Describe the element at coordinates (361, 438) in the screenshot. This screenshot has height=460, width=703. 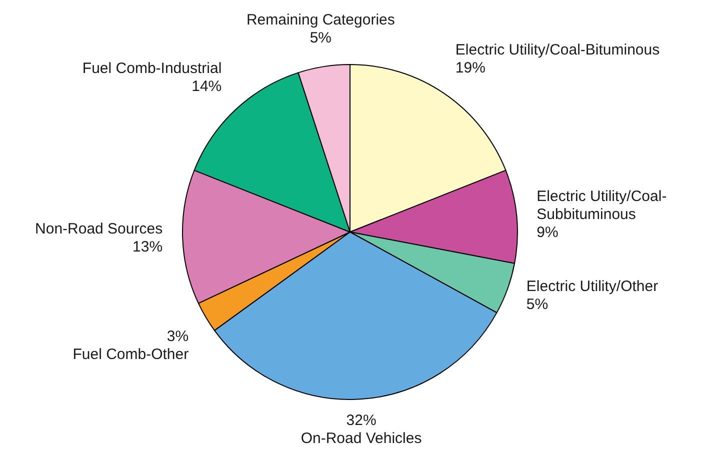
I see `slice-label: On-Road Vehicles` at that location.